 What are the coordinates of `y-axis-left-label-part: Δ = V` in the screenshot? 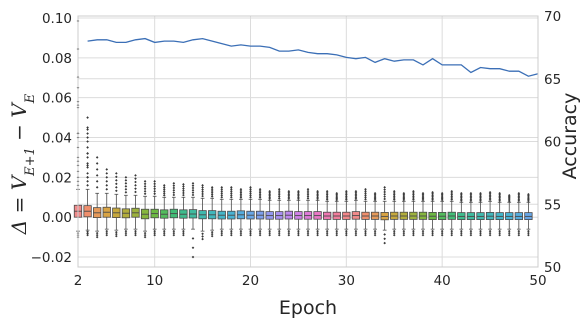 It's located at (19, 204).